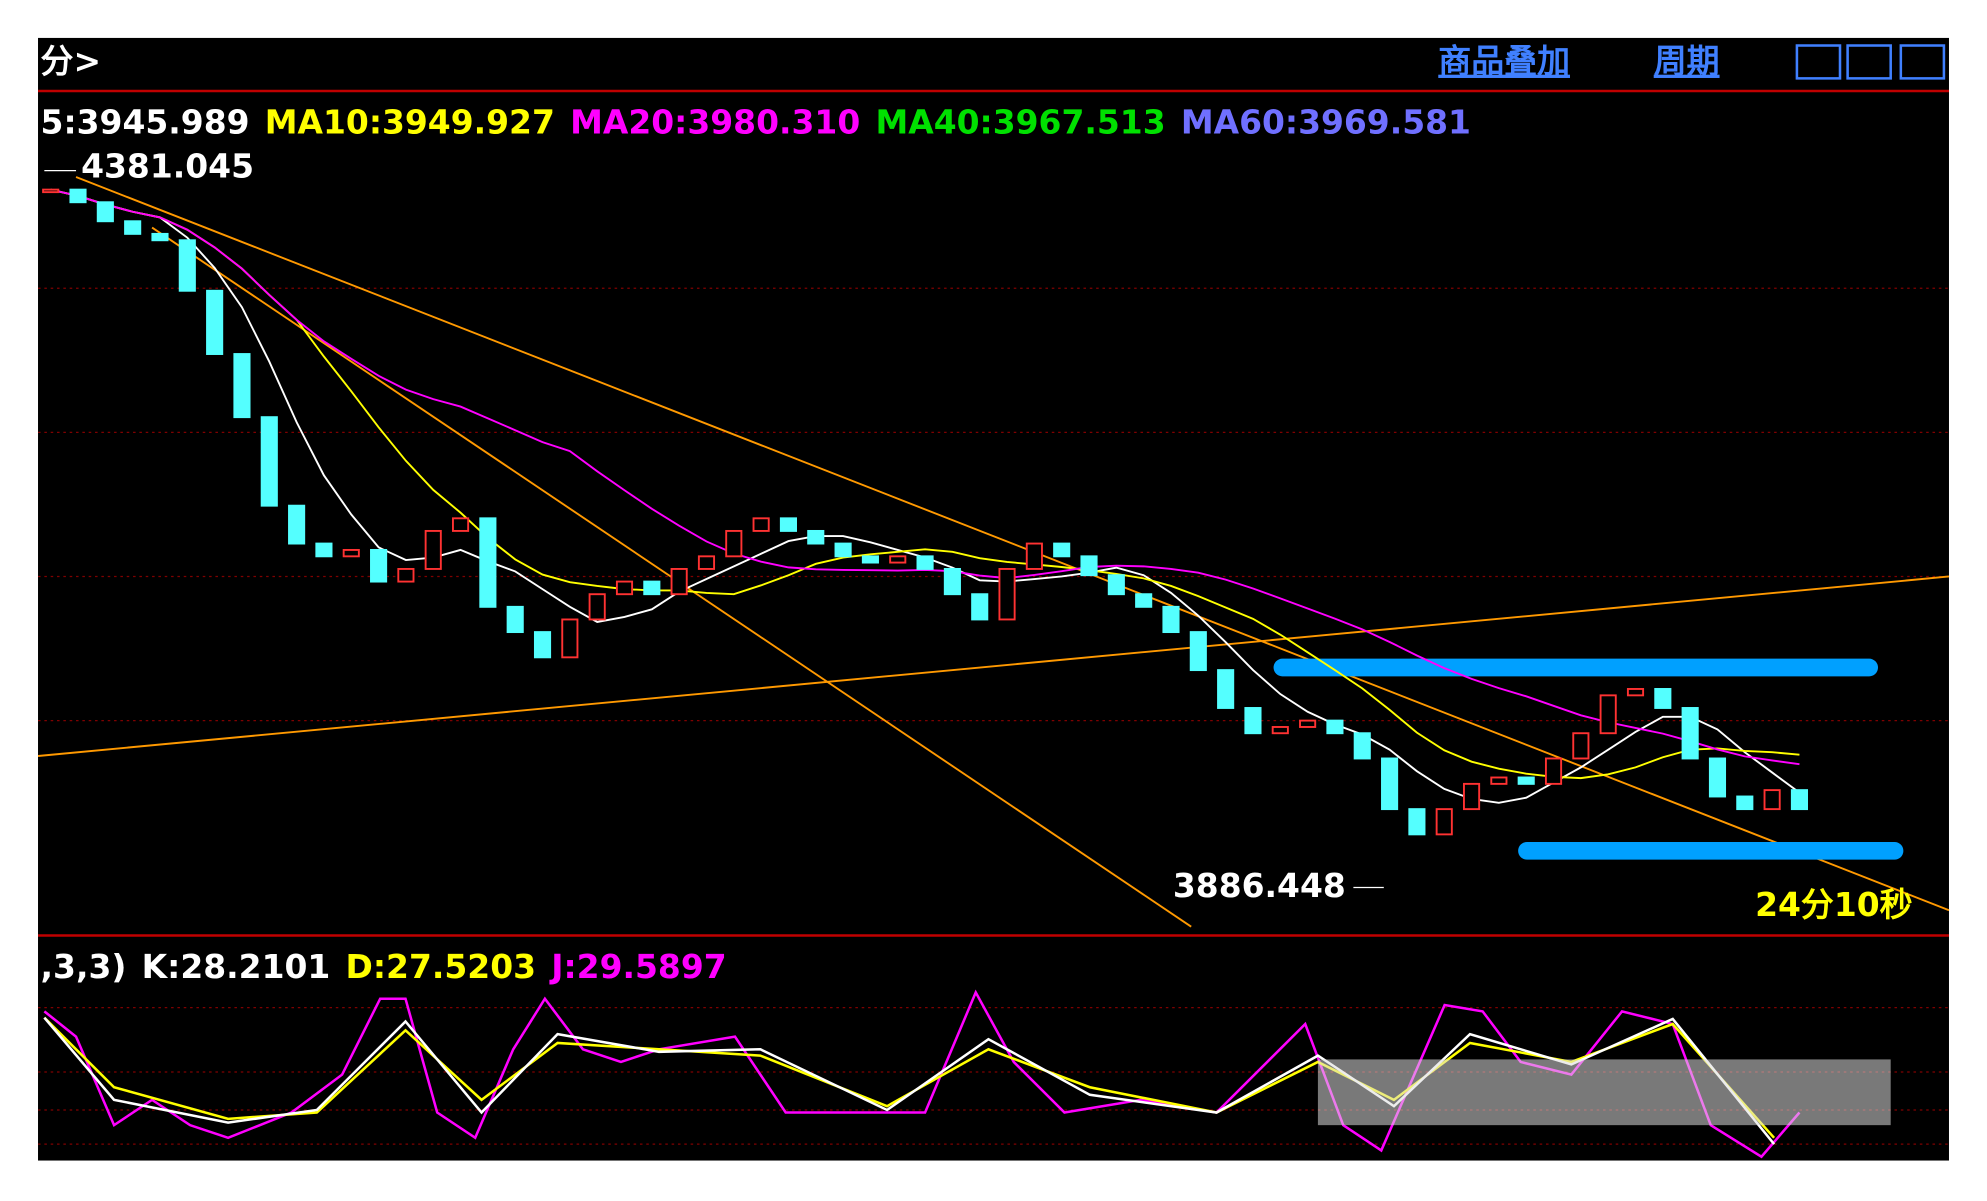 Image resolution: width=1987 pixels, height=1201 pixels. I want to click on legend-item: ,3,3), so click(84, 966).